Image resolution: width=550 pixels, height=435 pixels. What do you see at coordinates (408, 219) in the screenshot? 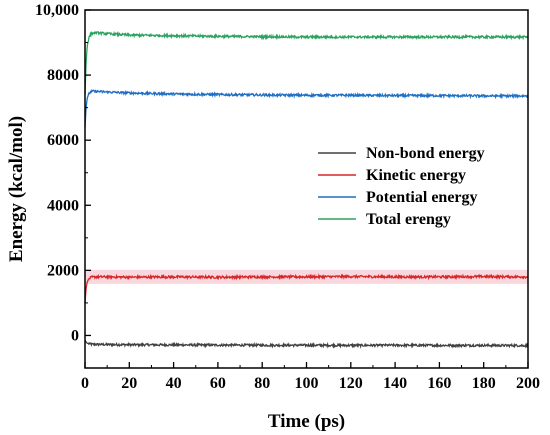
I see `legend-label: Total erengy` at bounding box center [408, 219].